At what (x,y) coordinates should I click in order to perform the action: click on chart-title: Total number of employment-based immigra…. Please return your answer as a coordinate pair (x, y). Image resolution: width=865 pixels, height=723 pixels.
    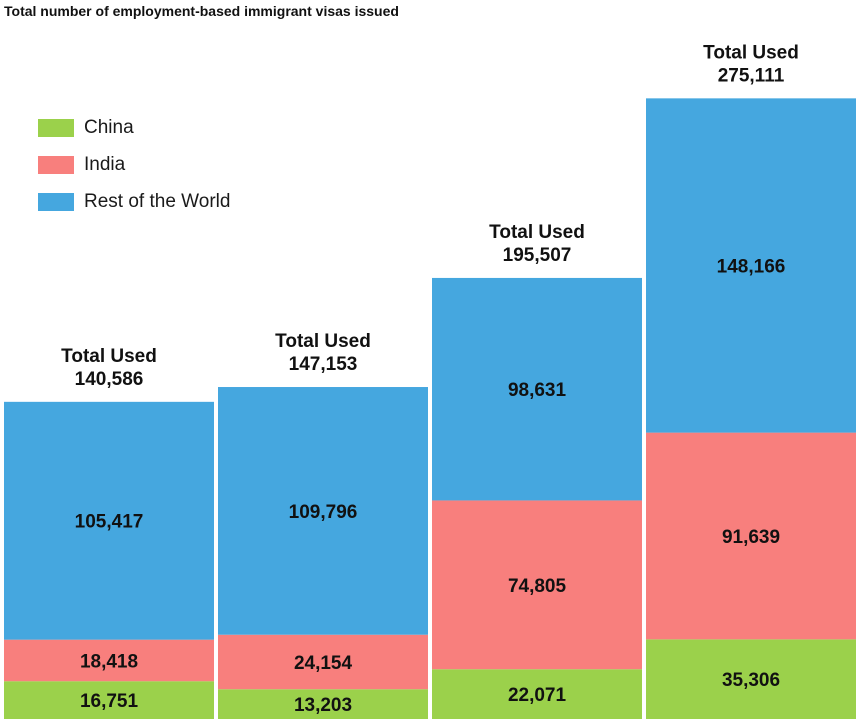
    Looking at the image, I should click on (201, 11).